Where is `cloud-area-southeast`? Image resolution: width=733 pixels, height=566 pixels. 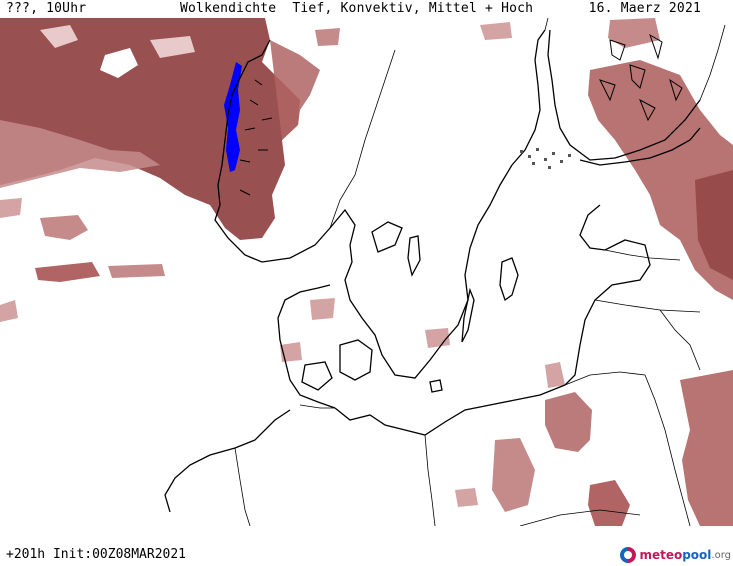 cloud-area-southeast is located at coordinates (706, 448).